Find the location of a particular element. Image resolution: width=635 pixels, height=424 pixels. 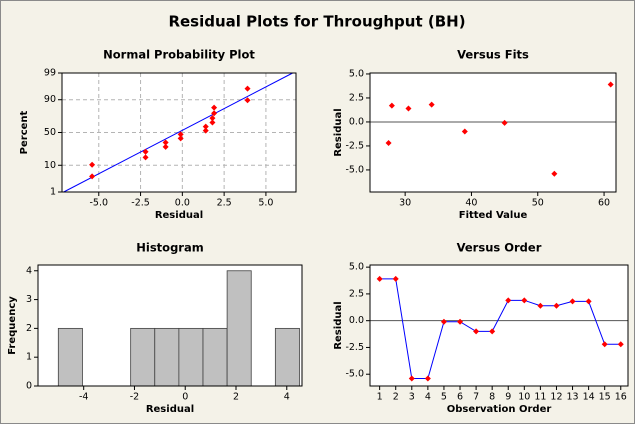

x-tick-label: 10 is located at coordinates (524, 397).